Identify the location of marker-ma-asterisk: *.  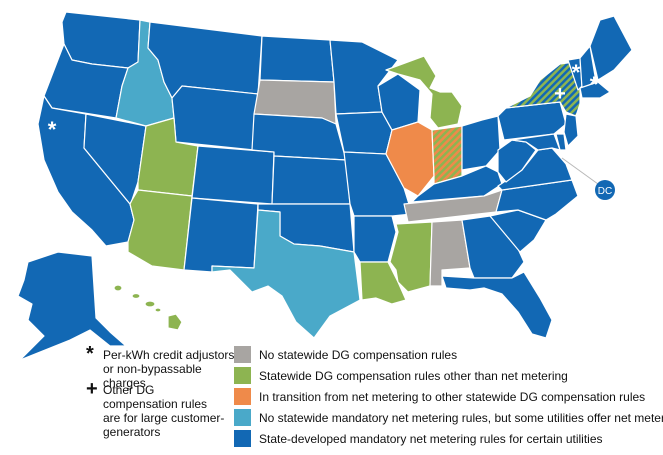
(594, 84).